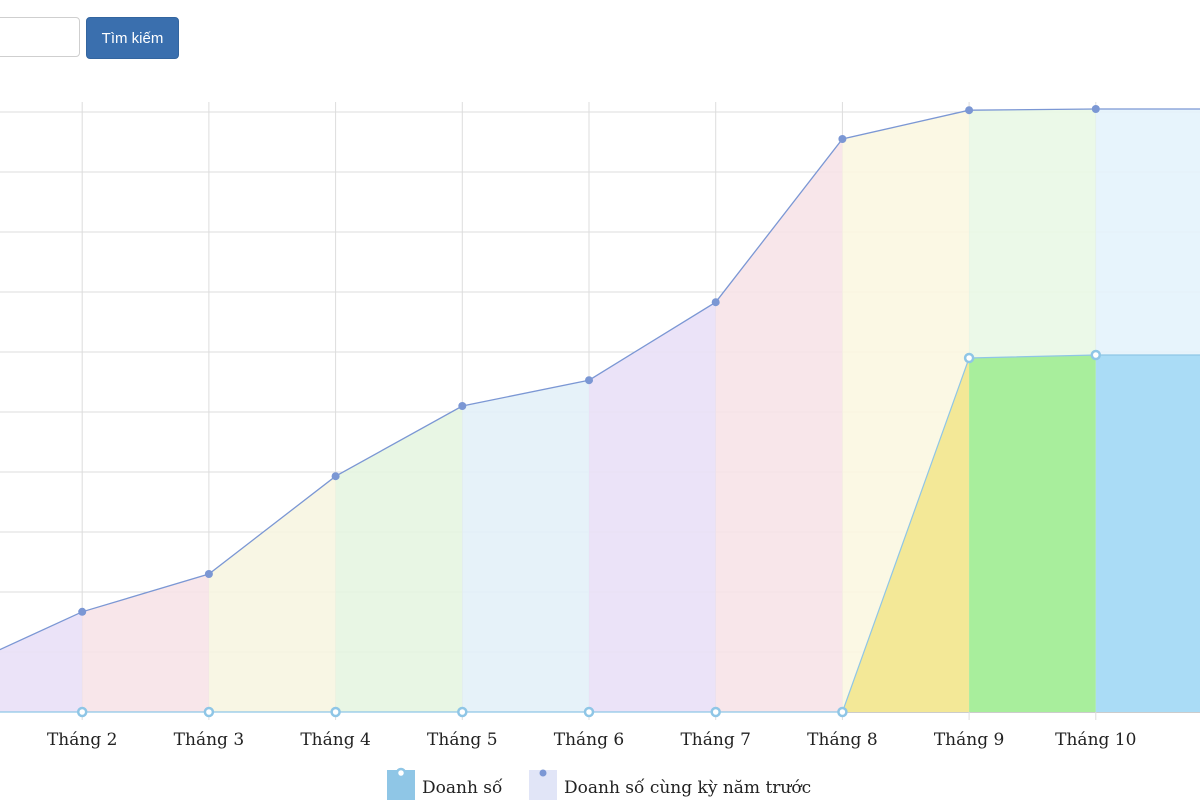  I want to click on x-tick-label: Tháng 8, so click(842, 740).